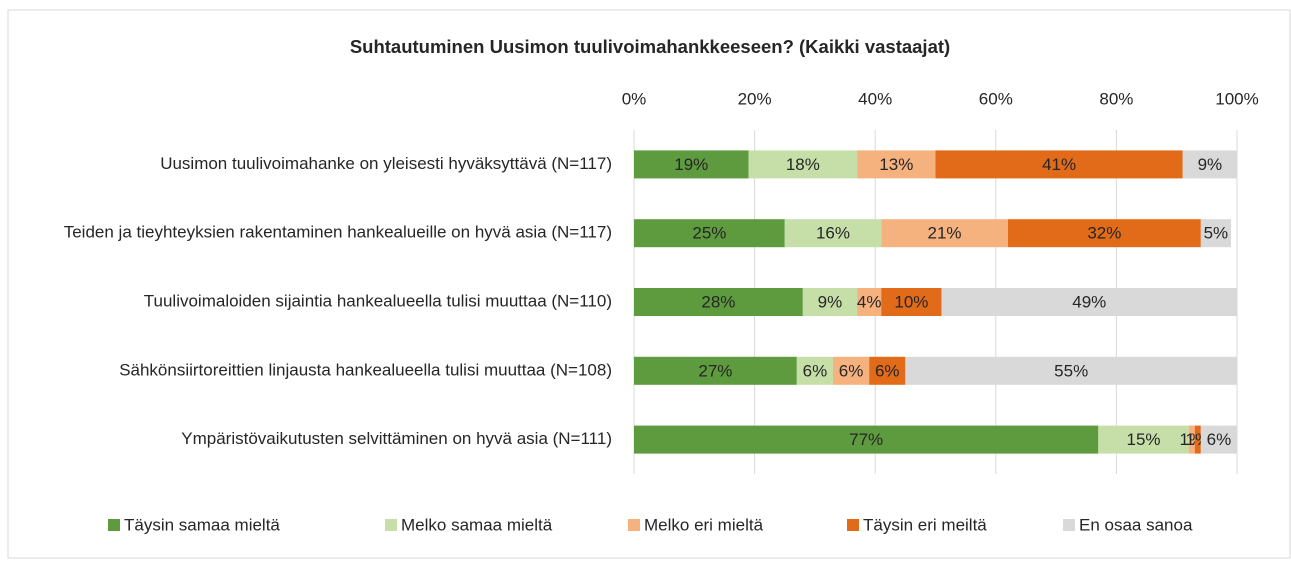 The width and height of the screenshot is (1291, 561). I want to click on data-label: 13%, so click(896, 164).